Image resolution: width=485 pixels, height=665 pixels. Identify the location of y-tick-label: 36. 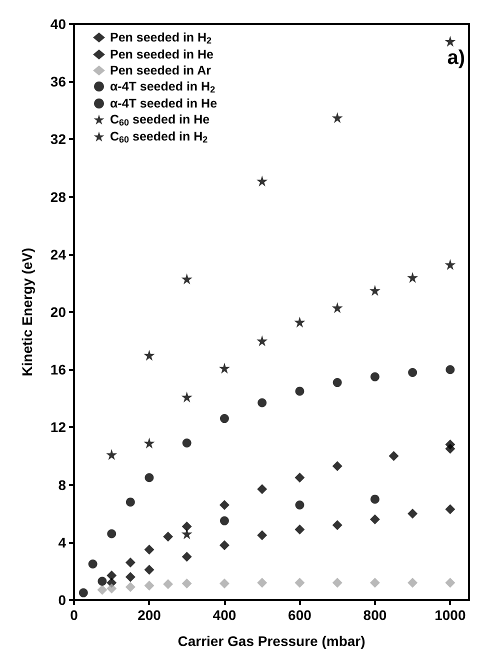
(58, 82).